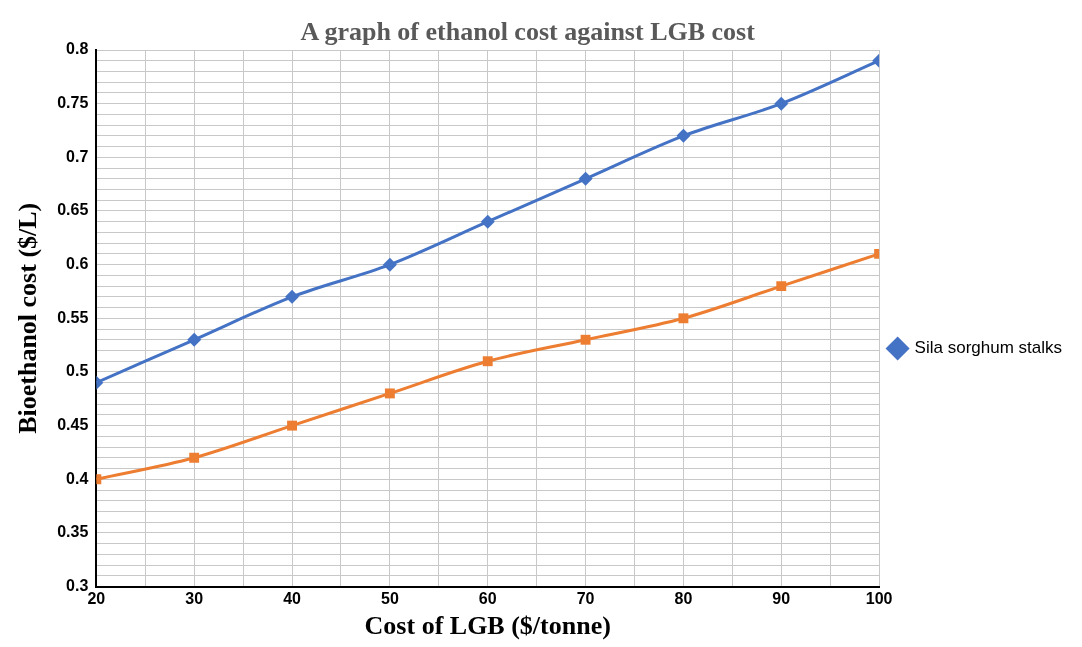 This screenshot has height=647, width=1082. What do you see at coordinates (77, 478) in the screenshot?
I see `y-tick-label: 0.4` at bounding box center [77, 478].